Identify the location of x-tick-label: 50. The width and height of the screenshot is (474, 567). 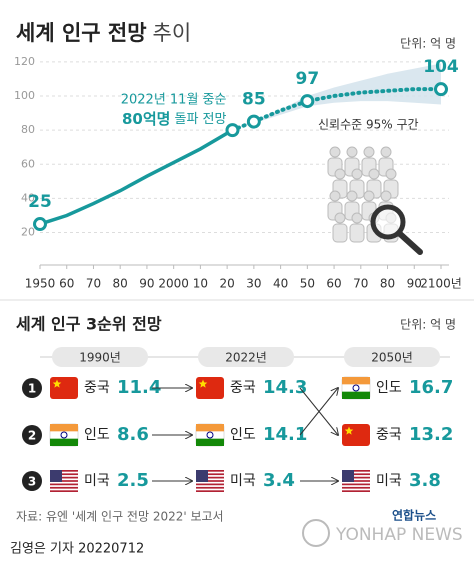
(307, 284).